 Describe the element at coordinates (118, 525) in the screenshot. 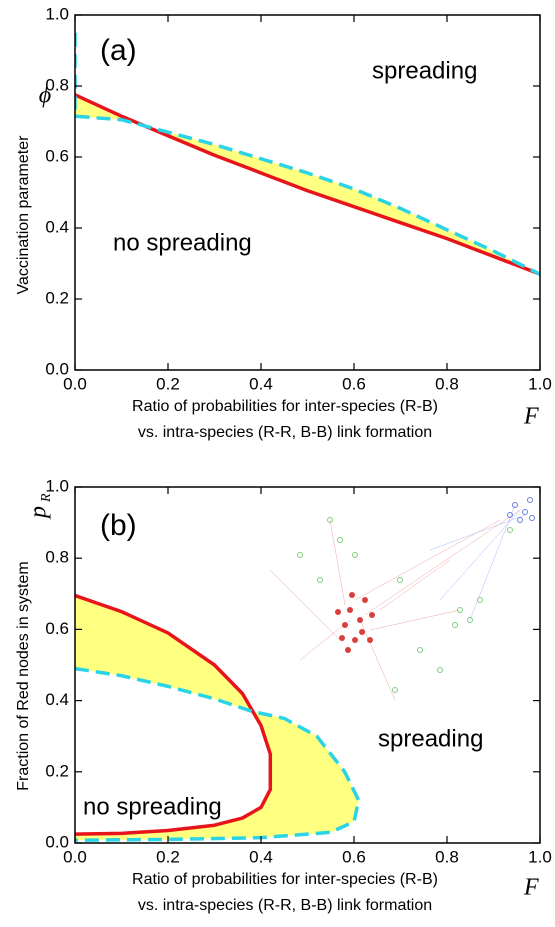

I see `panel-label: (b)` at that location.